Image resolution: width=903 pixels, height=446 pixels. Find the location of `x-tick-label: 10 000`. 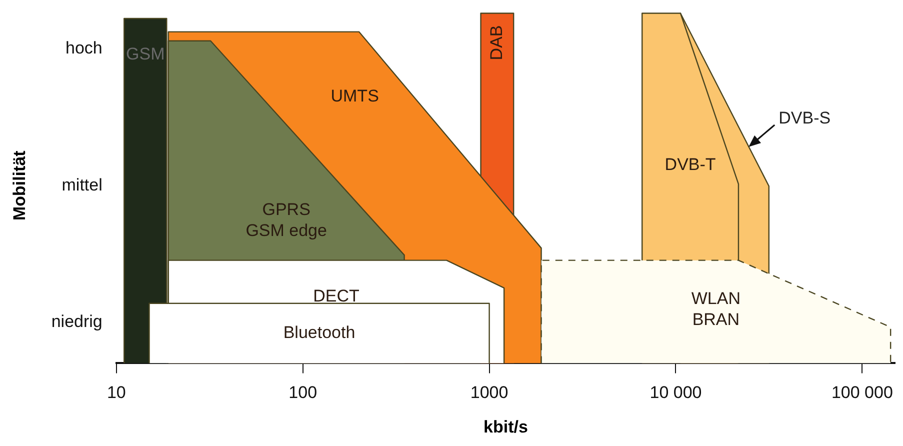

x-tick-label: 10 000 is located at coordinates (676, 392).